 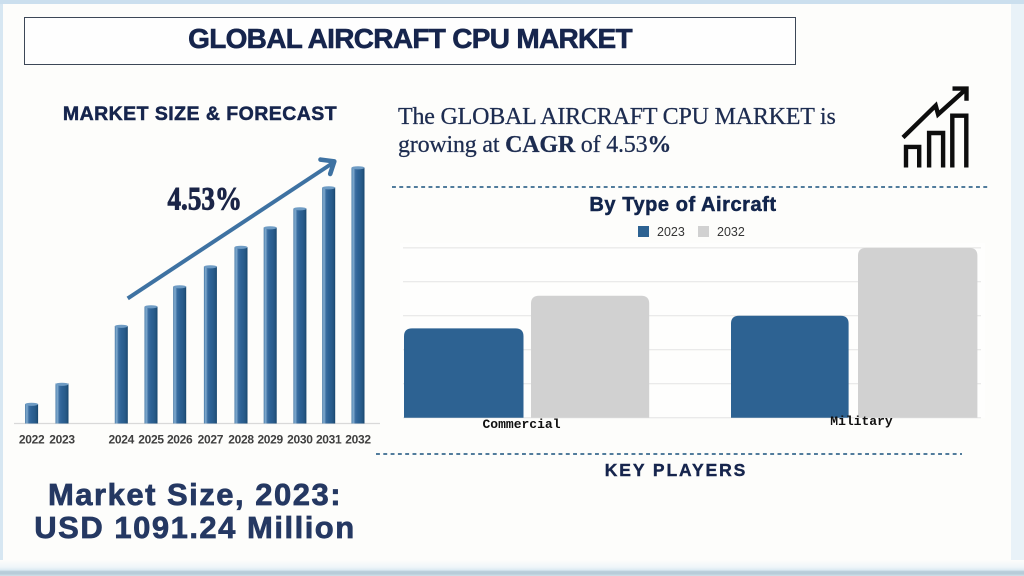 What do you see at coordinates (205, 200) in the screenshot?
I see `svg-text: 4.53%` at bounding box center [205, 200].